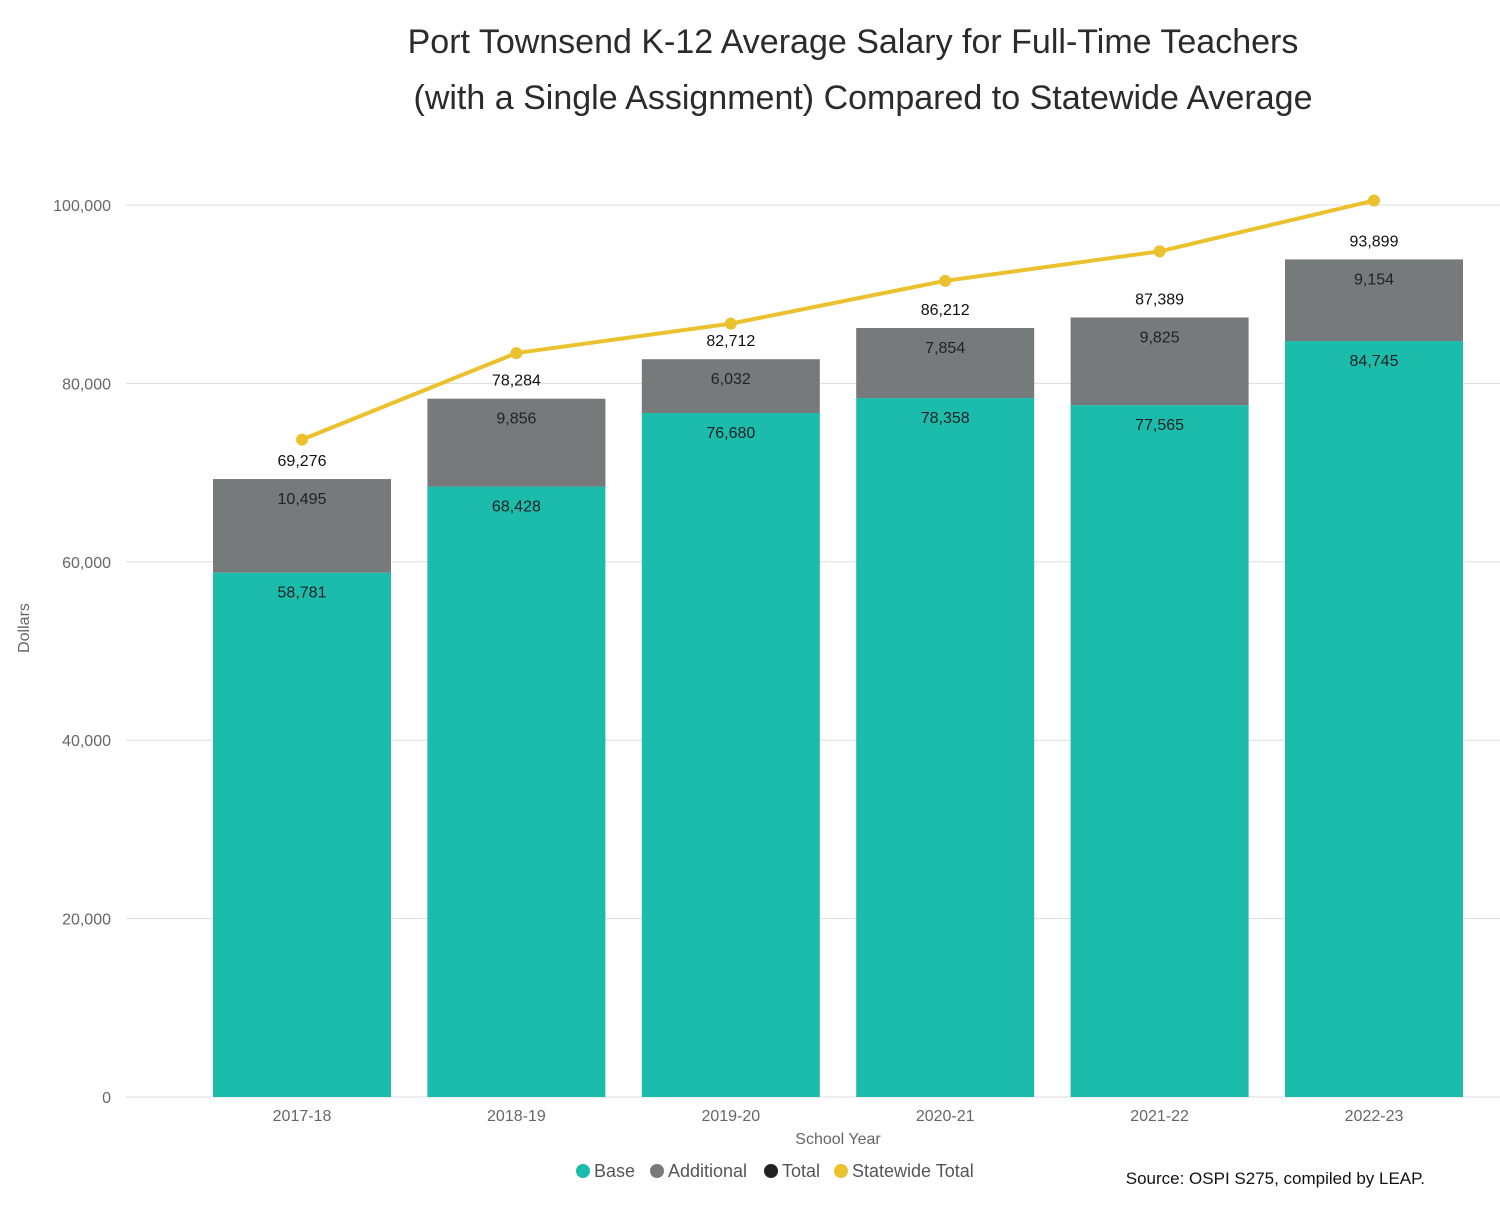  What do you see at coordinates (24, 628) in the screenshot?
I see `y-axis-label: Dollars` at bounding box center [24, 628].